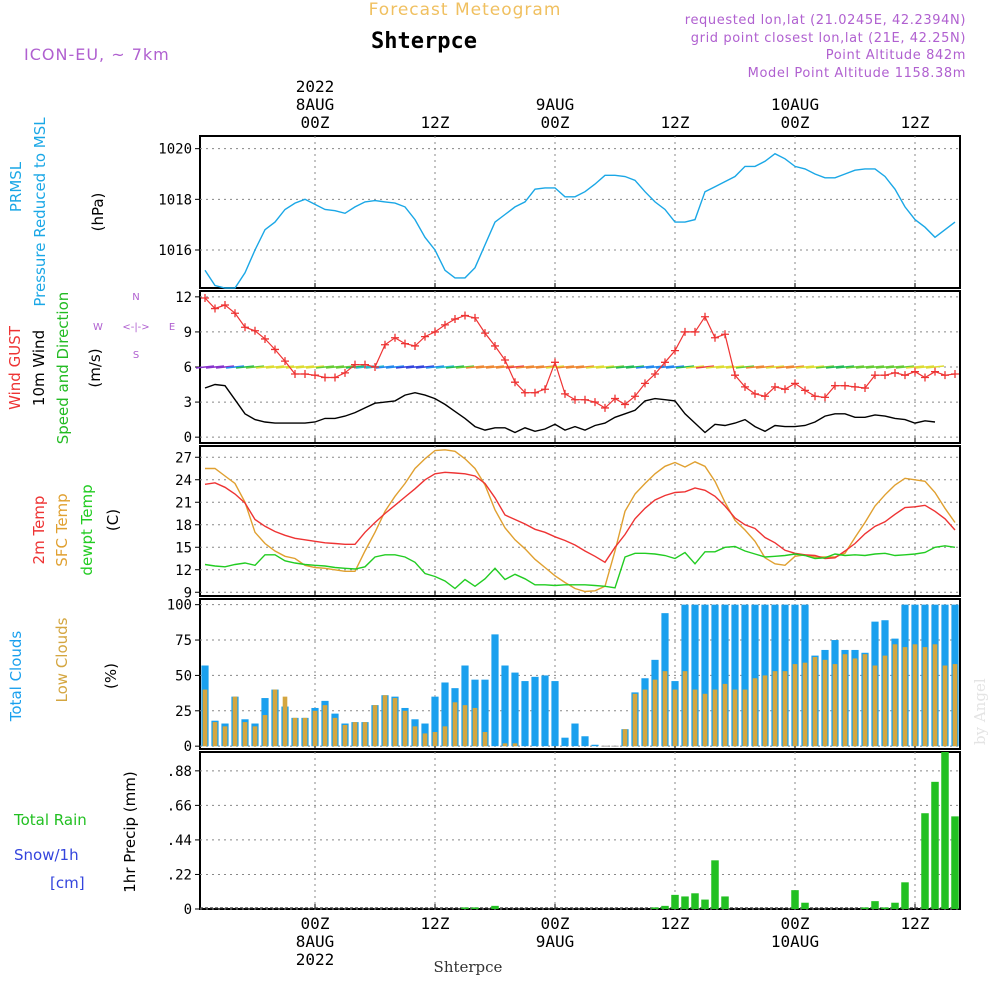 Image resolution: width=1000 pixels, height=1004 pixels. I want to click on wind-gust-line, so click(580, 353).